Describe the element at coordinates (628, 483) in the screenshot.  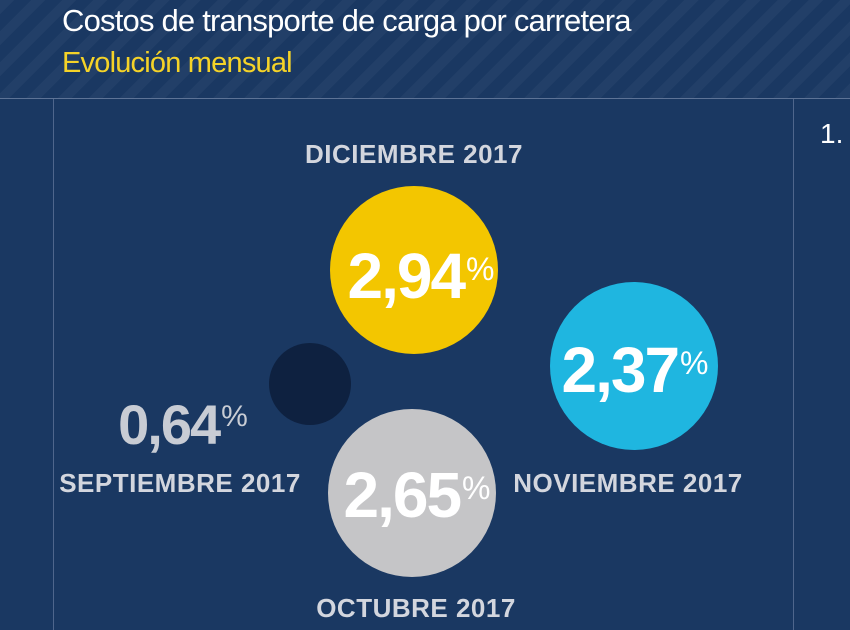
I see `month-label-noviembre: NOVIEMBRE 2017` at that location.